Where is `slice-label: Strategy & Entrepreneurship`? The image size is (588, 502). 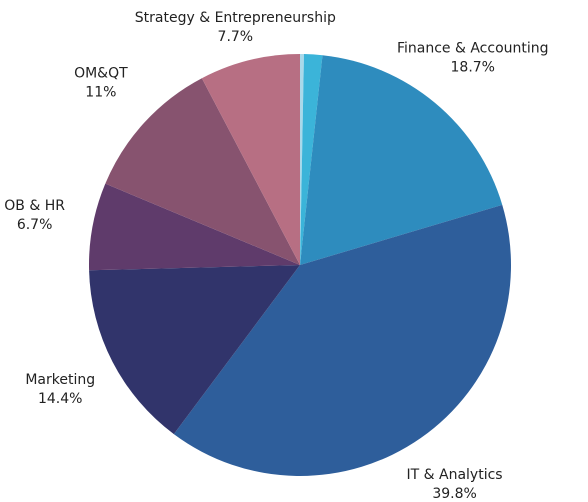
slice-label: Strategy & Entrepreneurship is located at coordinates (235, 18).